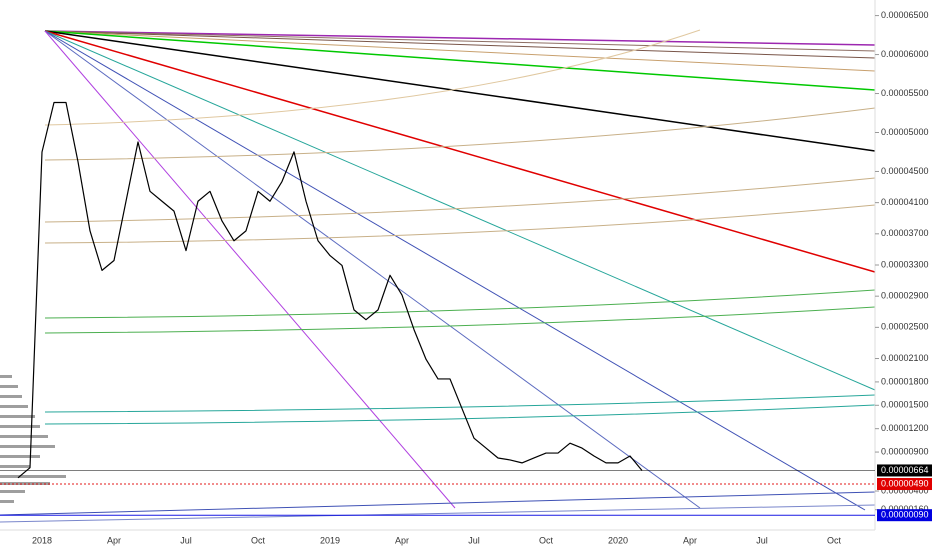 The width and height of the screenshot is (932, 550). What do you see at coordinates (905, 132) in the screenshot?
I see `y-tick-label: 0.00005000` at bounding box center [905, 132].